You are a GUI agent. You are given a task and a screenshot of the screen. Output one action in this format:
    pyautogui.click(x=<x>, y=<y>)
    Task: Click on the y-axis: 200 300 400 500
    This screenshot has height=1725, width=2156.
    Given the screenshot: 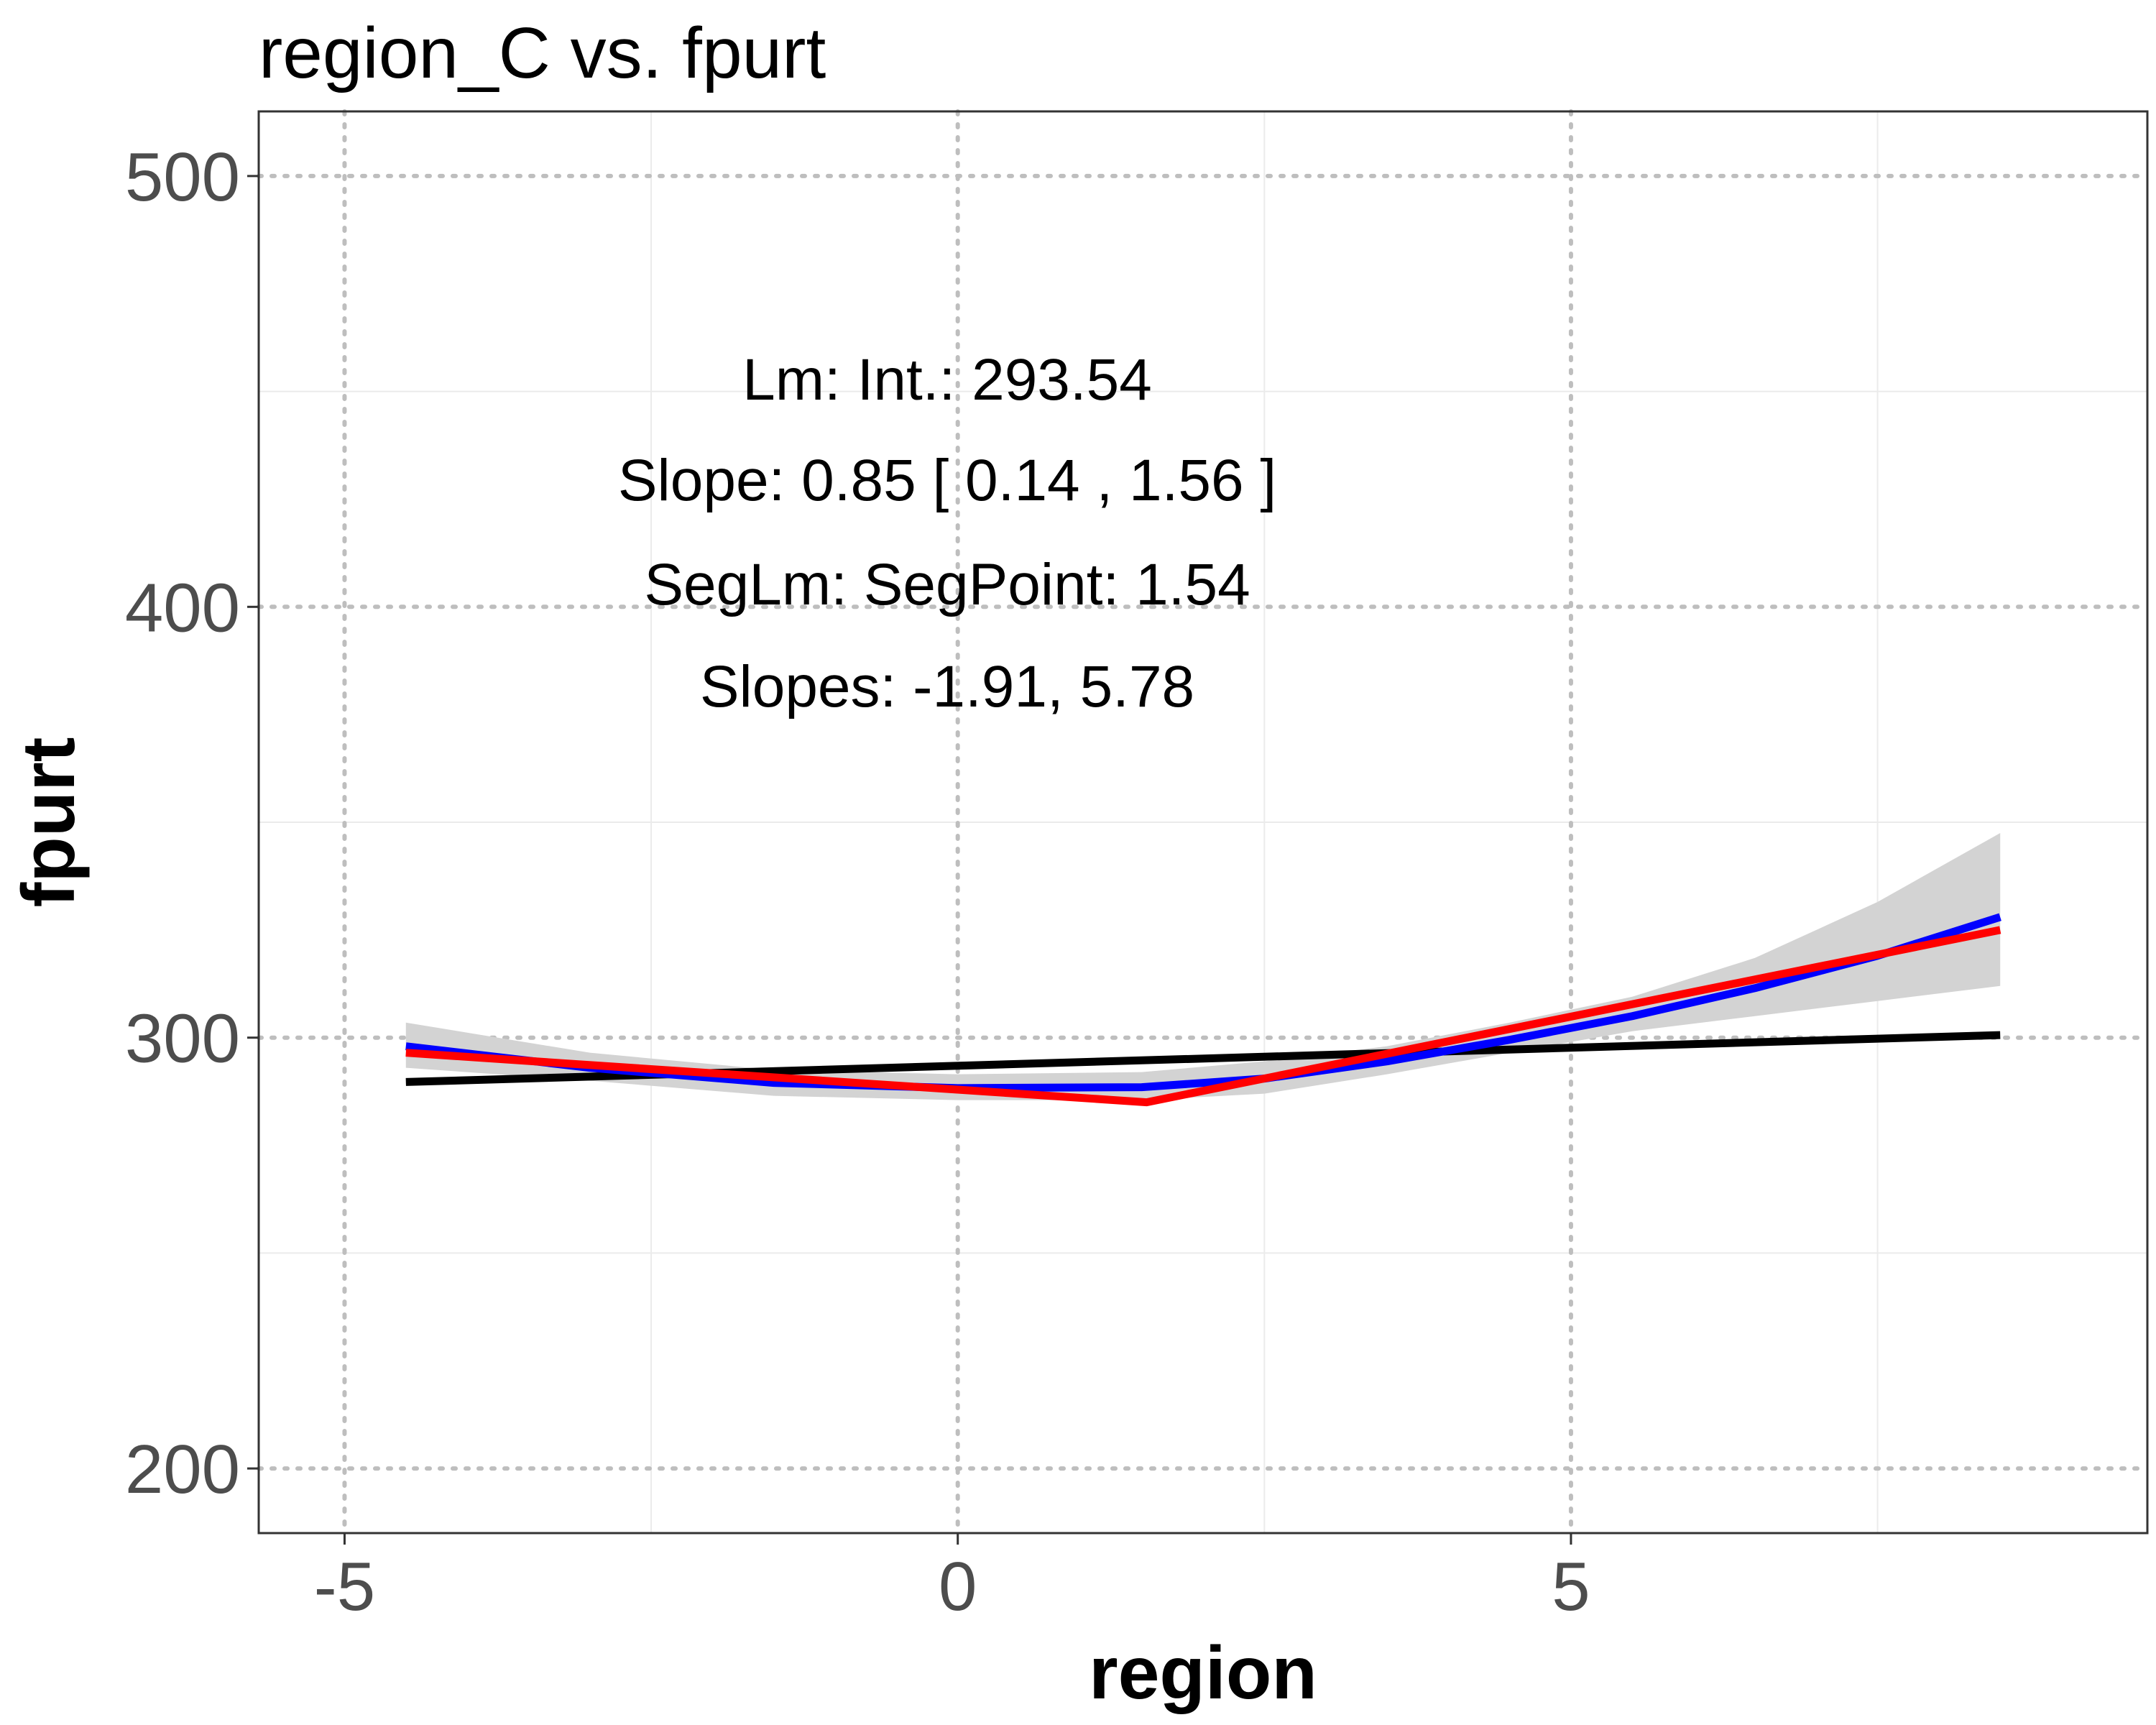 What is the action you would take?
    pyautogui.click(x=192, y=823)
    